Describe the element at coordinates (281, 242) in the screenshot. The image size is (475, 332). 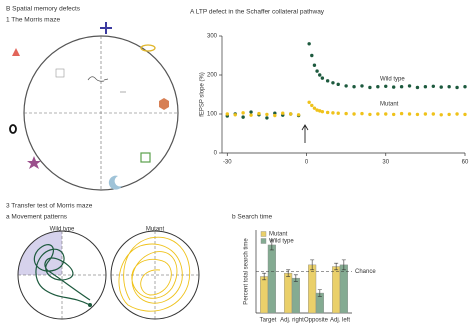
I see `legend-label: Wild type` at that location.